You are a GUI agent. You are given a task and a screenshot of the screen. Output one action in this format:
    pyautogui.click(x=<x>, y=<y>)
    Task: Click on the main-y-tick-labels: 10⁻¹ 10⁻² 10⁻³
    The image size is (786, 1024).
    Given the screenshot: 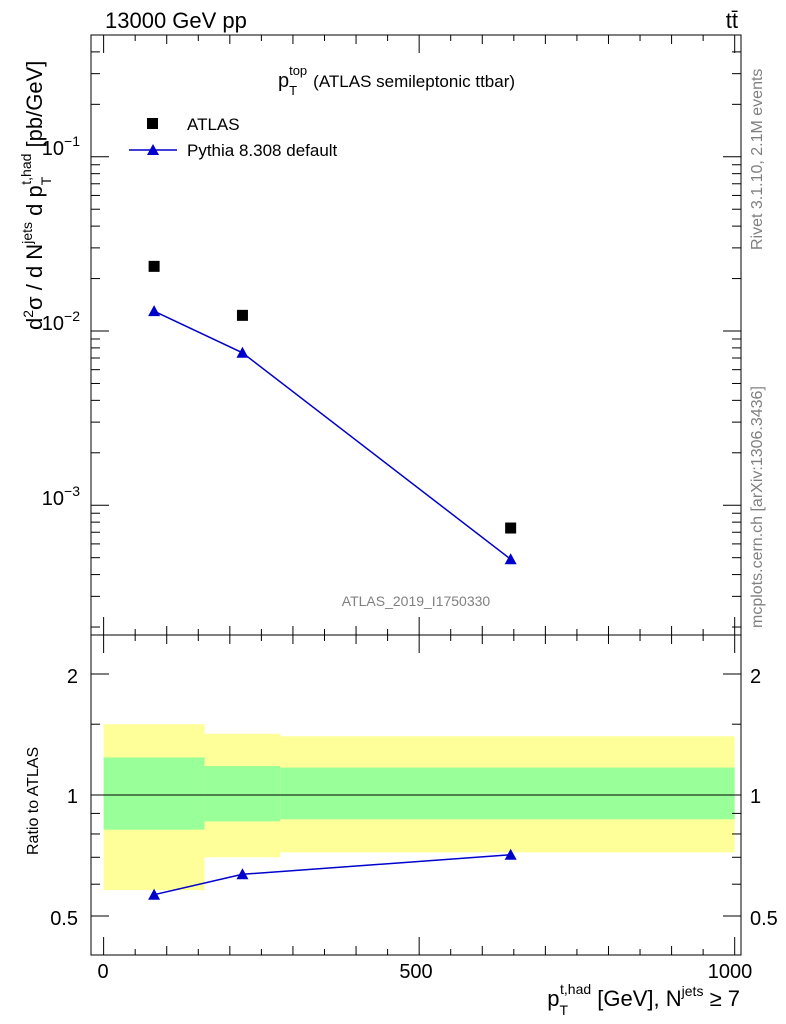 What is the action you would take?
    pyautogui.click(x=61, y=321)
    